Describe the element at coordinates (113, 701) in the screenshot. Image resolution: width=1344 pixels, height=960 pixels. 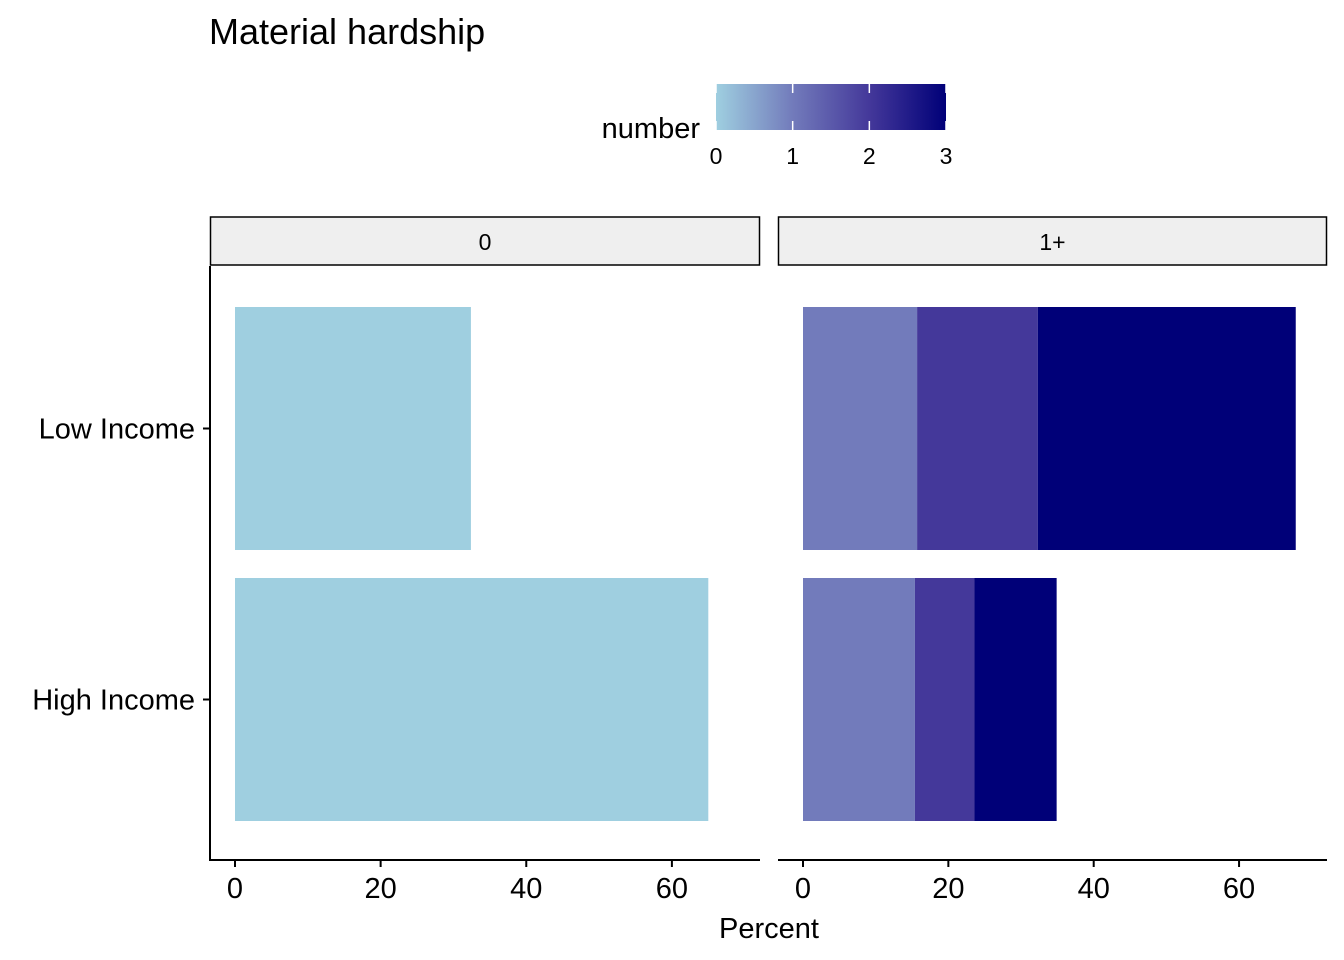
I see `y-tick-label-high-income: High Income` at that location.